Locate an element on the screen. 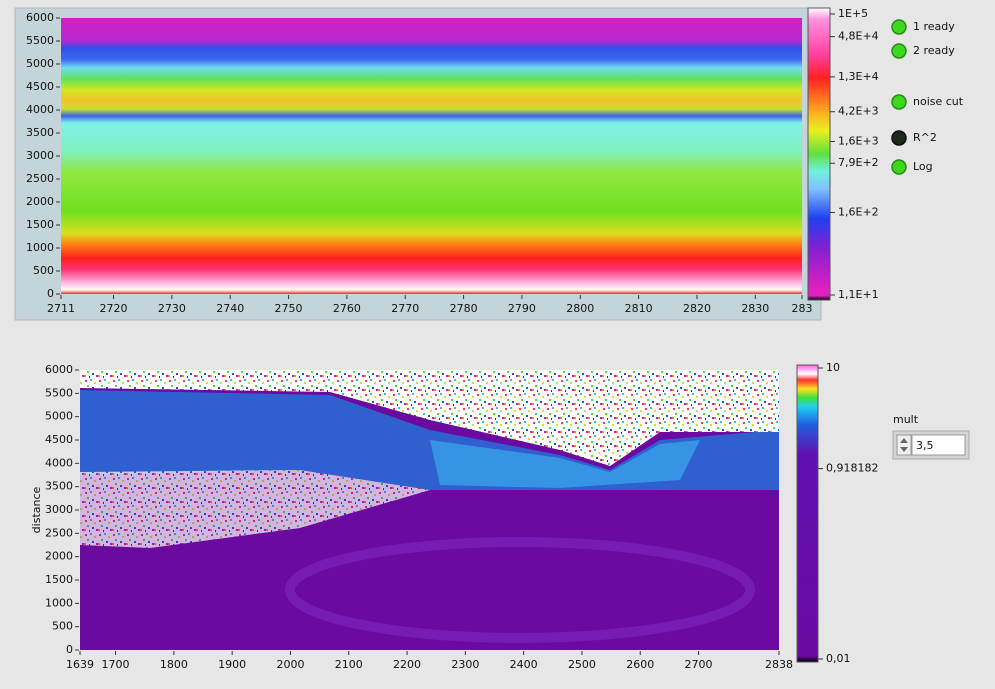 This screenshot has height=689, width=995. scale-tick-label: 1E+5 is located at coordinates (853, 13).